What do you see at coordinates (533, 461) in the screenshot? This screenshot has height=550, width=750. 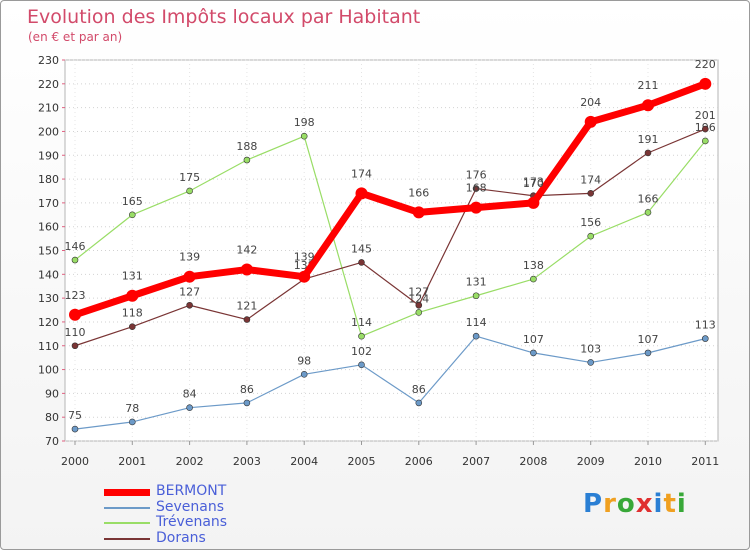 I see `x-tick-label: 2008` at bounding box center [533, 461].